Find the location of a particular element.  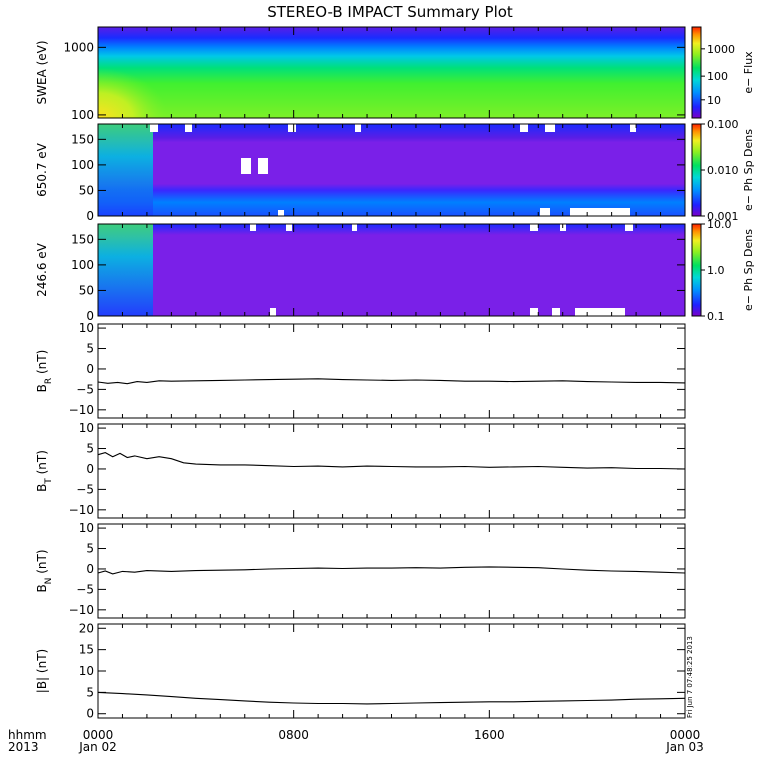

bt-ylabel: BT (nT) is located at coordinates (44, 471).